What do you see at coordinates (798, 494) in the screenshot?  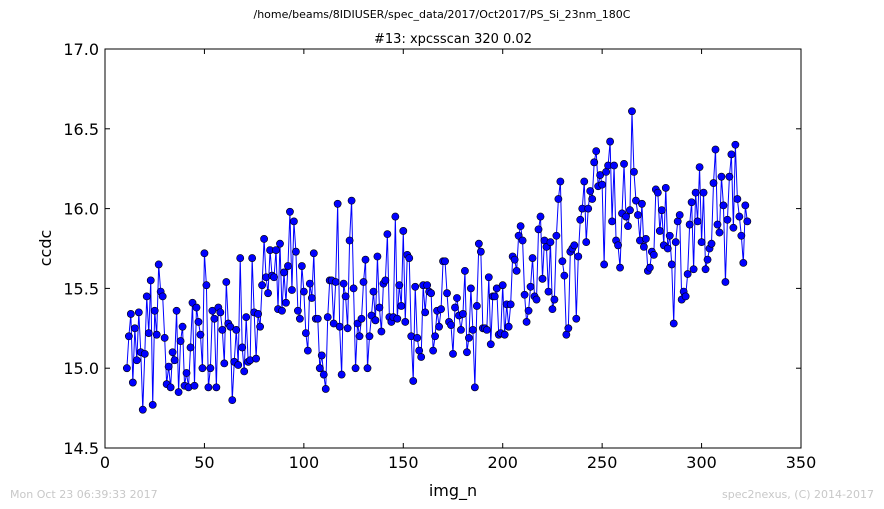 I see `footer-credit: spec2nexus, (C) 2014-2017` at bounding box center [798, 494].